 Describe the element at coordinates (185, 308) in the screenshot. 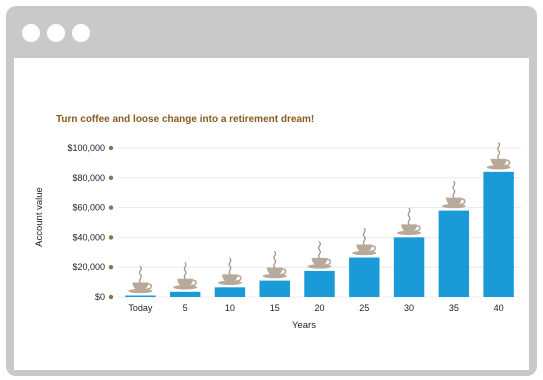

I see `x-tick-label: 5` at that location.